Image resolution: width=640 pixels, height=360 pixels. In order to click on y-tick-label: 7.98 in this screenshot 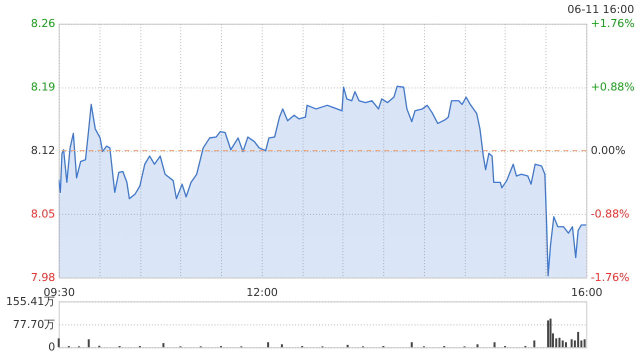, I will do `click(43, 277)`.